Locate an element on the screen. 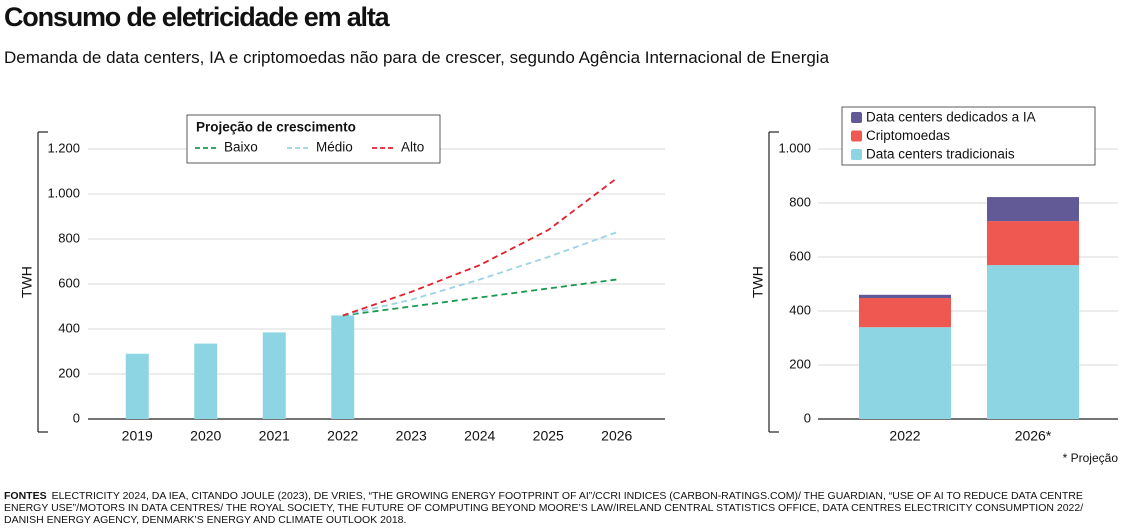 The height and width of the screenshot is (530, 1140). x-tick-label: 2025 is located at coordinates (548, 436).